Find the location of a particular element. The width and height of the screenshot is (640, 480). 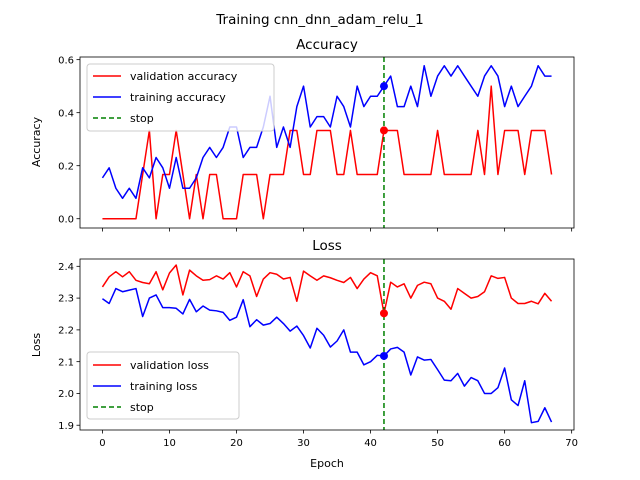

loss-xtick-label: 20 is located at coordinates (236, 443).